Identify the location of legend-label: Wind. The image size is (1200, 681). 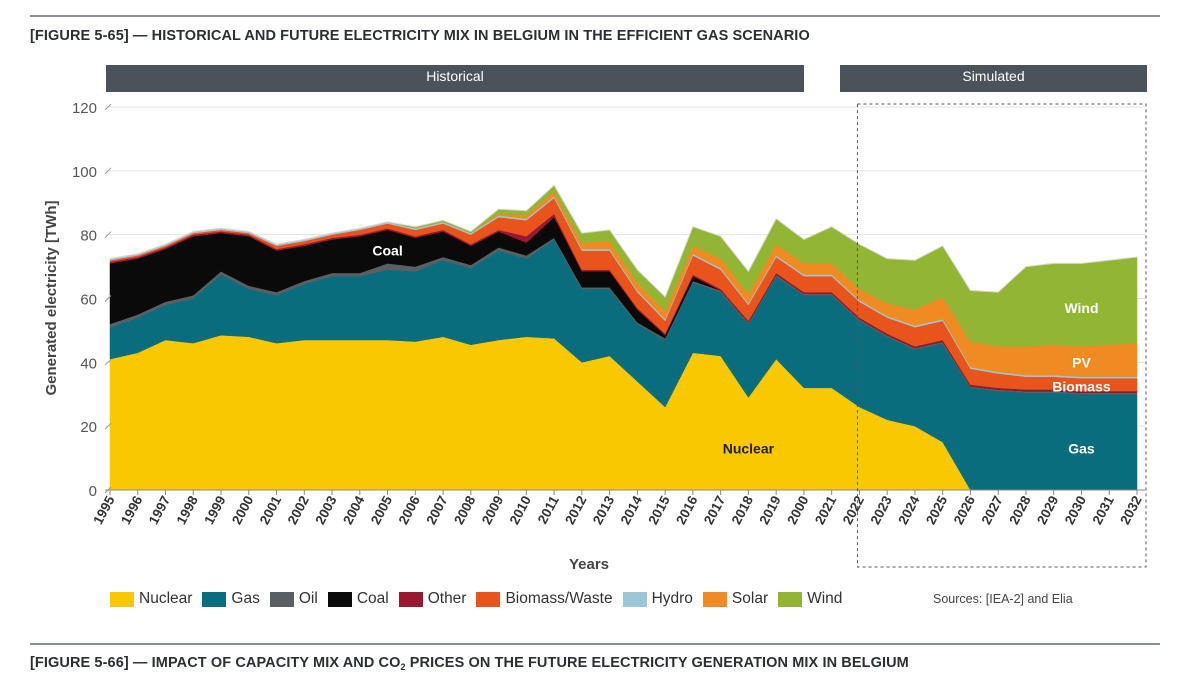
(825, 598).